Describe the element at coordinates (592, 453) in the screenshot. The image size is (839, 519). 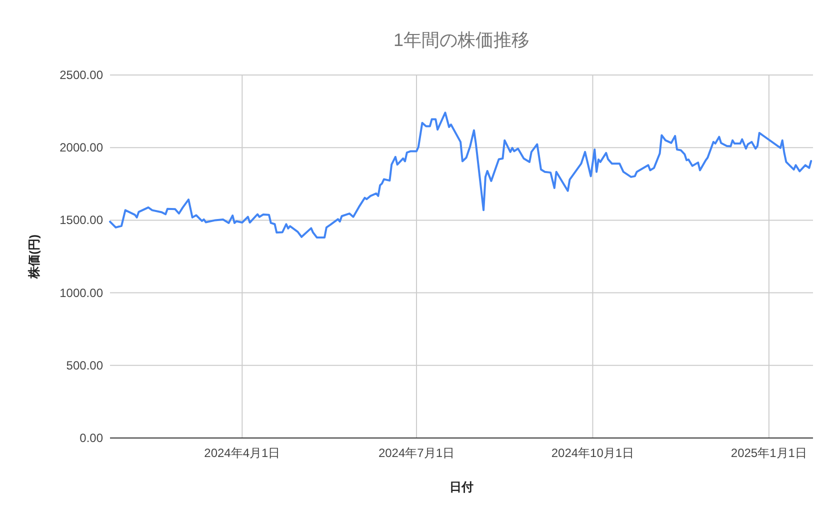
I see `x-tick-label: 2024年10月1日` at that location.